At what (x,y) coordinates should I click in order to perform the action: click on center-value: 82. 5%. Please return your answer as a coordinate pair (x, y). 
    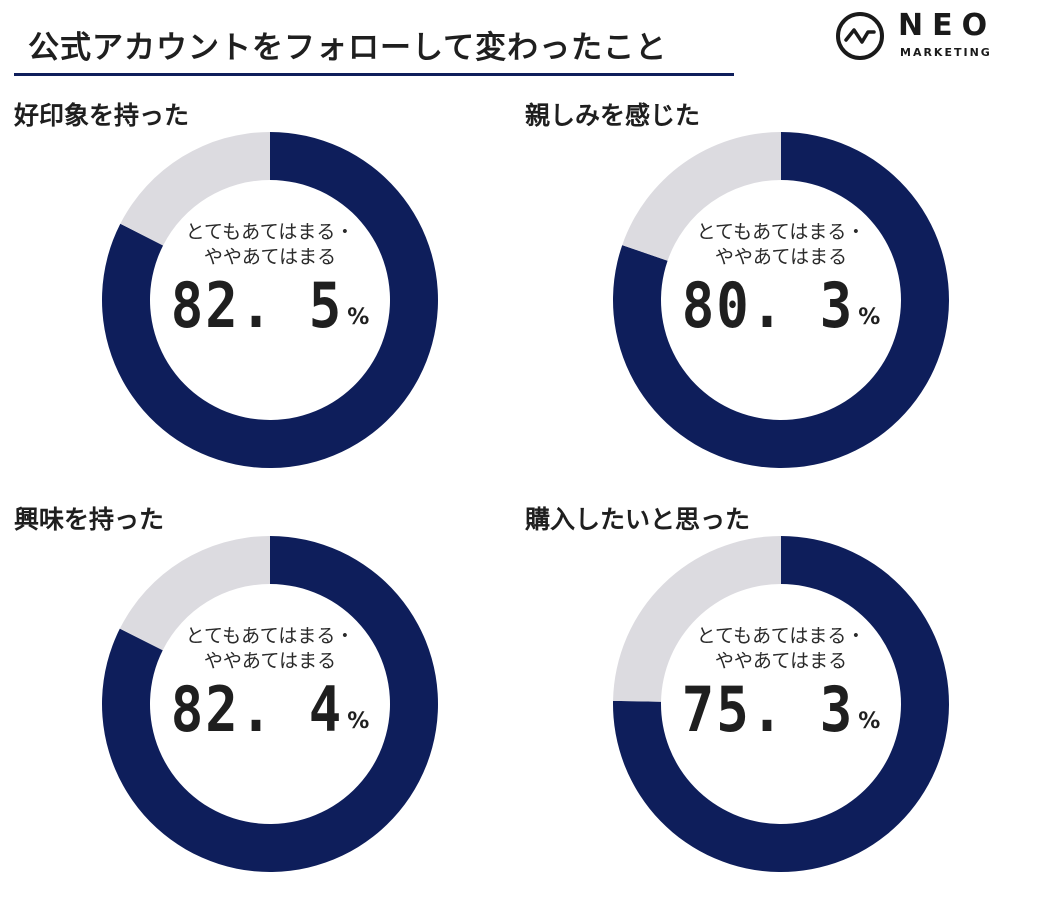
    Looking at the image, I should click on (270, 305).